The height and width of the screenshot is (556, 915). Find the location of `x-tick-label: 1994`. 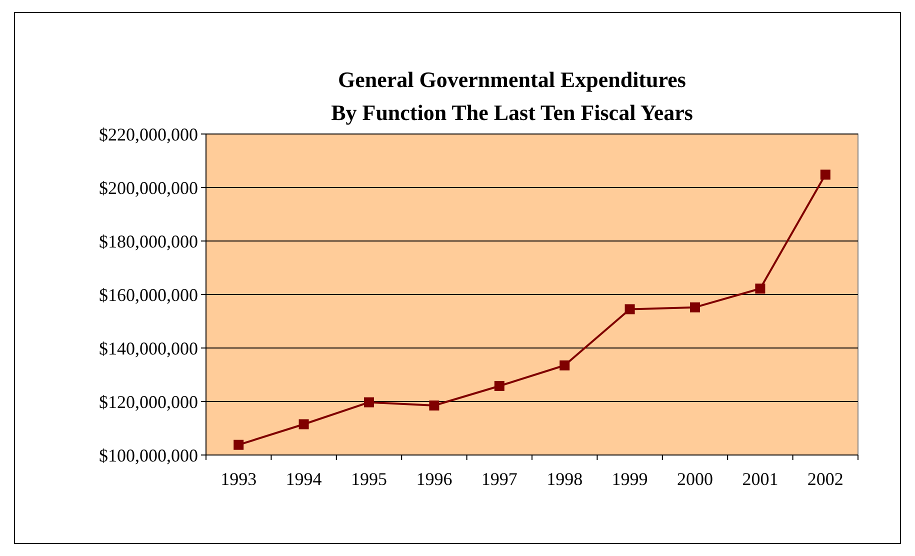

x-tick-label: 1994 is located at coordinates (304, 479).